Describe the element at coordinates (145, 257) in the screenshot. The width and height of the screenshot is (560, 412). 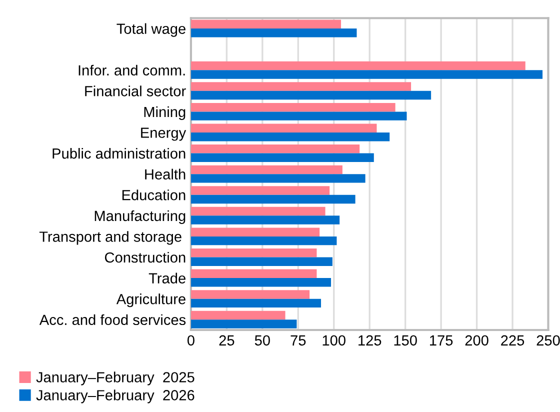
I see `y-tick-label: Construction` at that location.